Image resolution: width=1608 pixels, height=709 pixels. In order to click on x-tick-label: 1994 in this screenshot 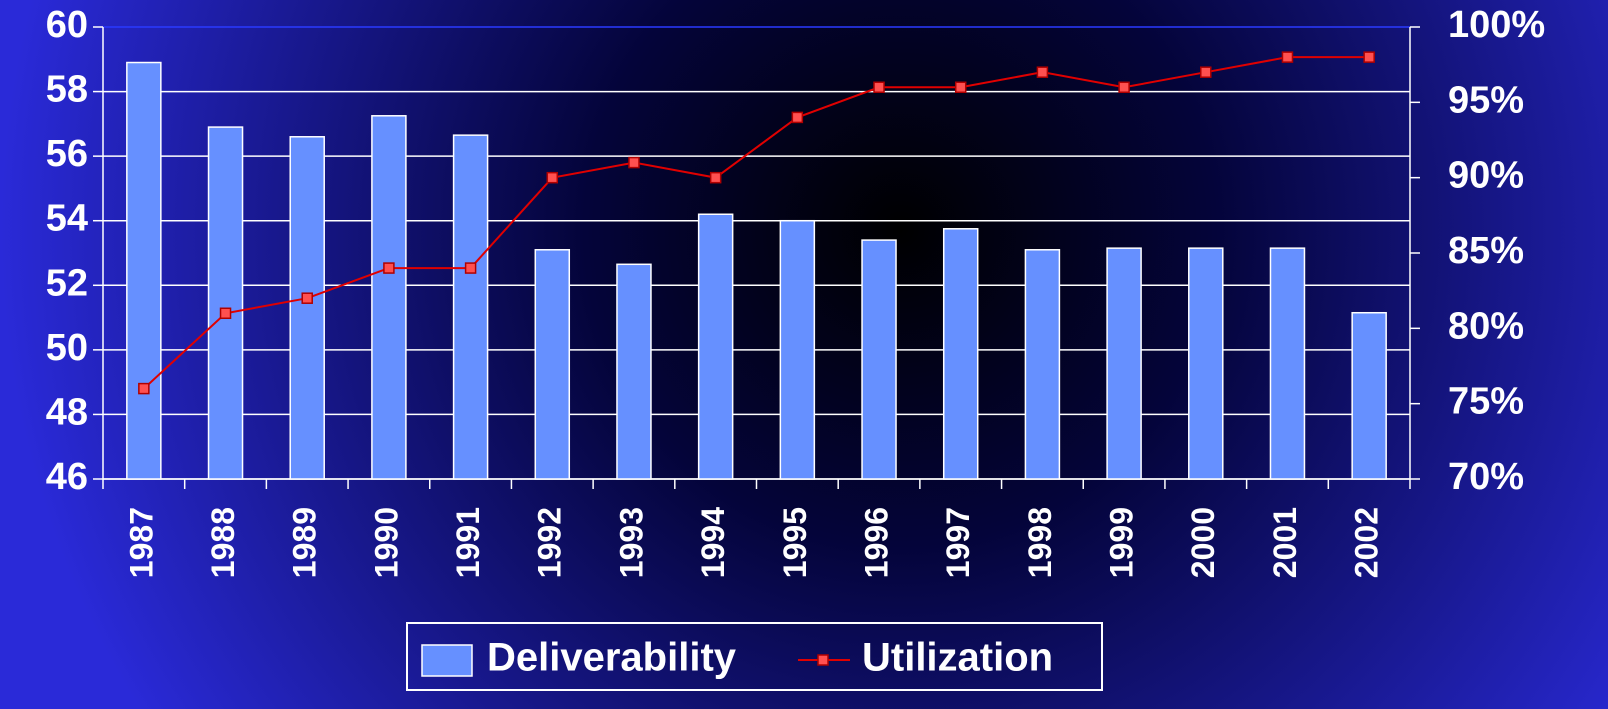, I will do `click(713, 542)`.